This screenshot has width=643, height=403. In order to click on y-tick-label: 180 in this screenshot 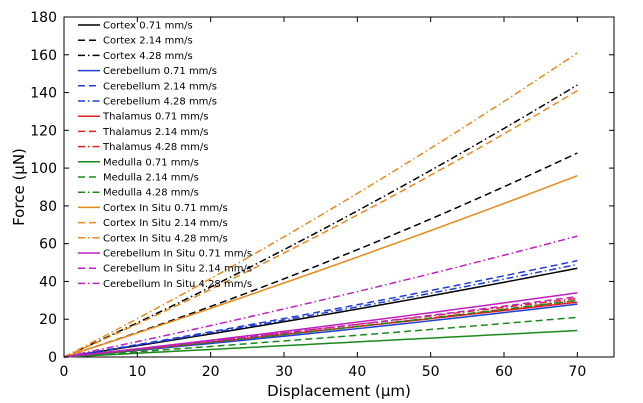, I will do `click(43, 18)`.